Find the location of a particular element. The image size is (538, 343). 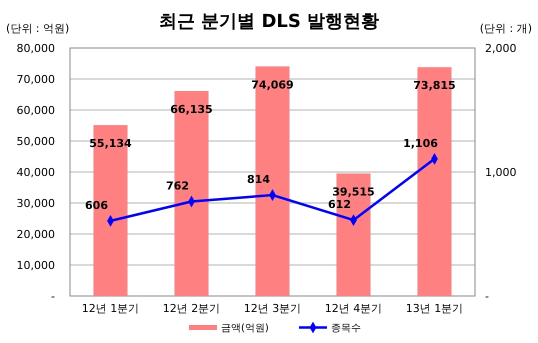

y-tick-label: 10,000 is located at coordinates (35, 265).